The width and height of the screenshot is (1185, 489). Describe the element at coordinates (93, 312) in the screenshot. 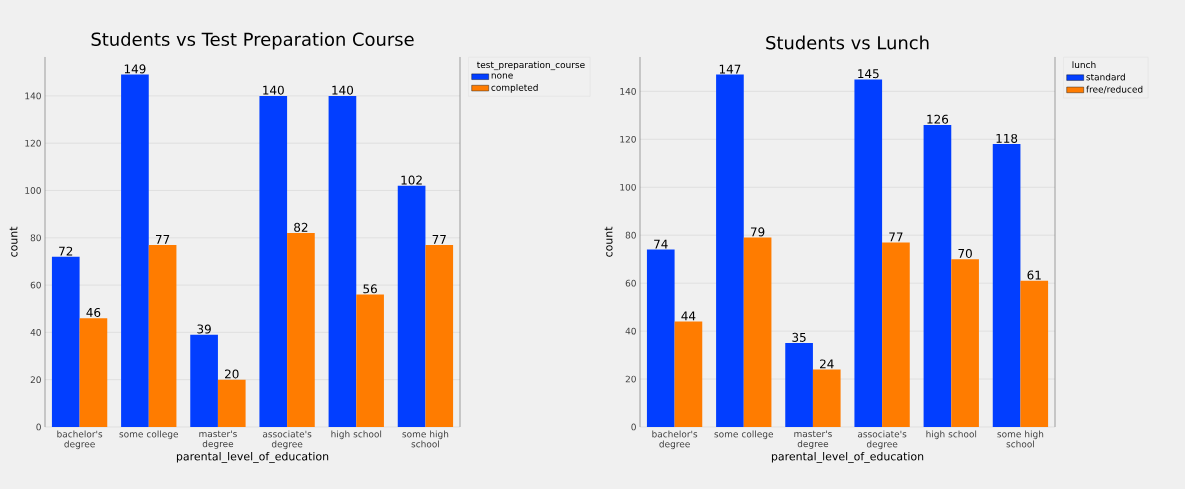

I see `data-label: 46` at that location.